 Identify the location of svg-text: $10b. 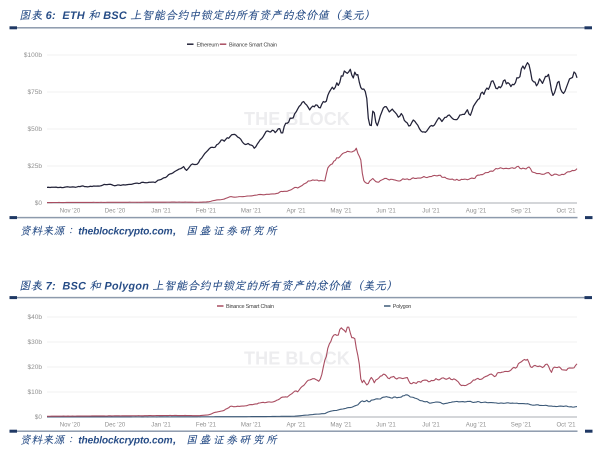
(35, 392).